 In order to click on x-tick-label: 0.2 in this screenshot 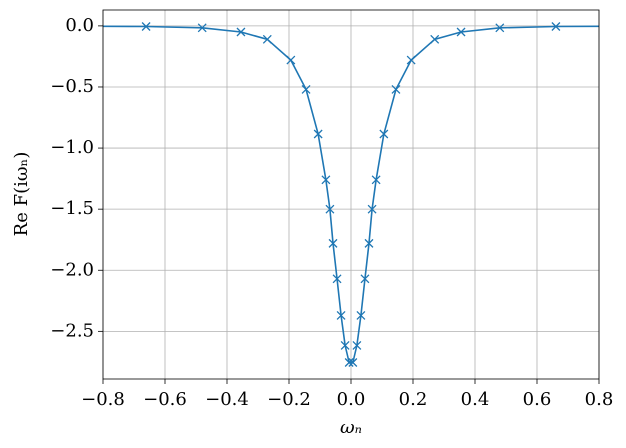, I will do `click(413, 399)`.